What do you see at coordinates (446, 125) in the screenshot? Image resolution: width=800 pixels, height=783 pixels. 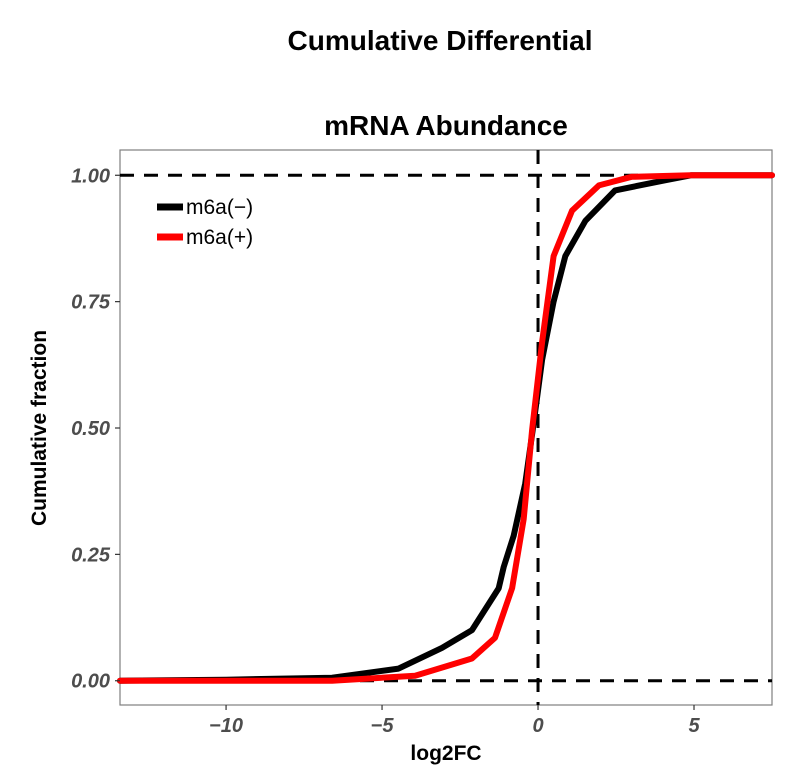 I see `chart-title-line-2: mRNA Abundance` at bounding box center [446, 125].